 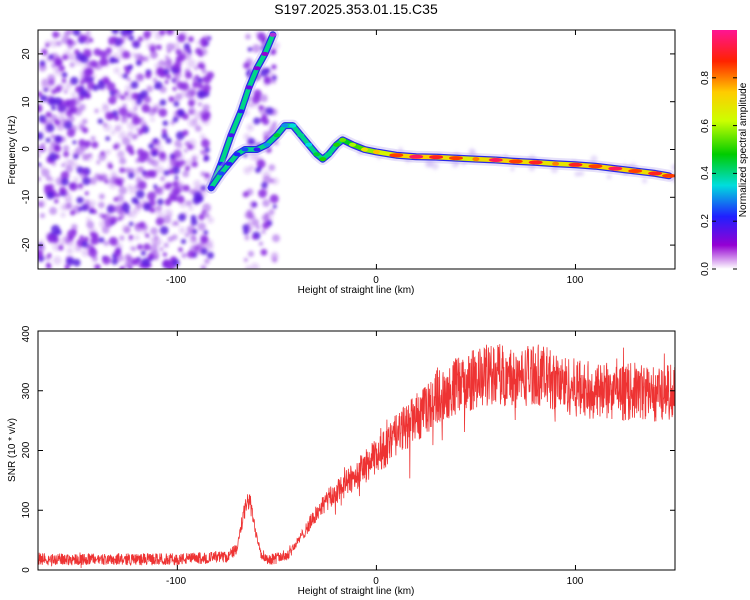 I want to click on colorbar-title: Normalized spectral amplitude, so click(x=743, y=149).